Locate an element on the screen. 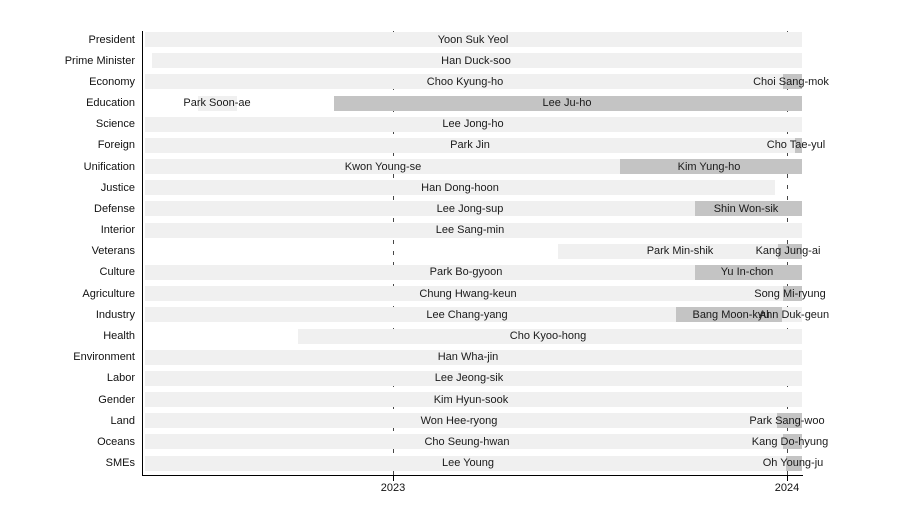 Image resolution: width=900 pixels, height=515 pixels. row-label-gender: Gender is located at coordinates (116, 399).